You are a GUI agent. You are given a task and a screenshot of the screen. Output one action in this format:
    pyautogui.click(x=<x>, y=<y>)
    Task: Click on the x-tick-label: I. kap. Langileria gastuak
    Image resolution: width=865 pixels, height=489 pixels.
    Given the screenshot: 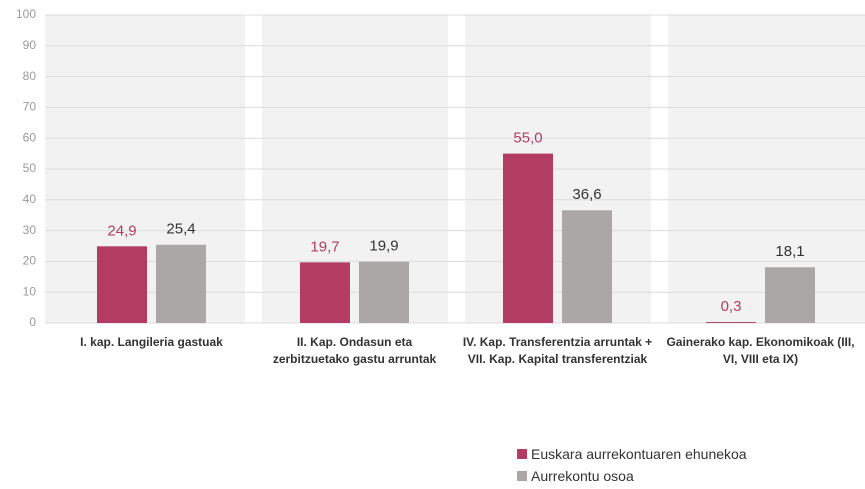 What is the action you would take?
    pyautogui.click(x=151, y=342)
    